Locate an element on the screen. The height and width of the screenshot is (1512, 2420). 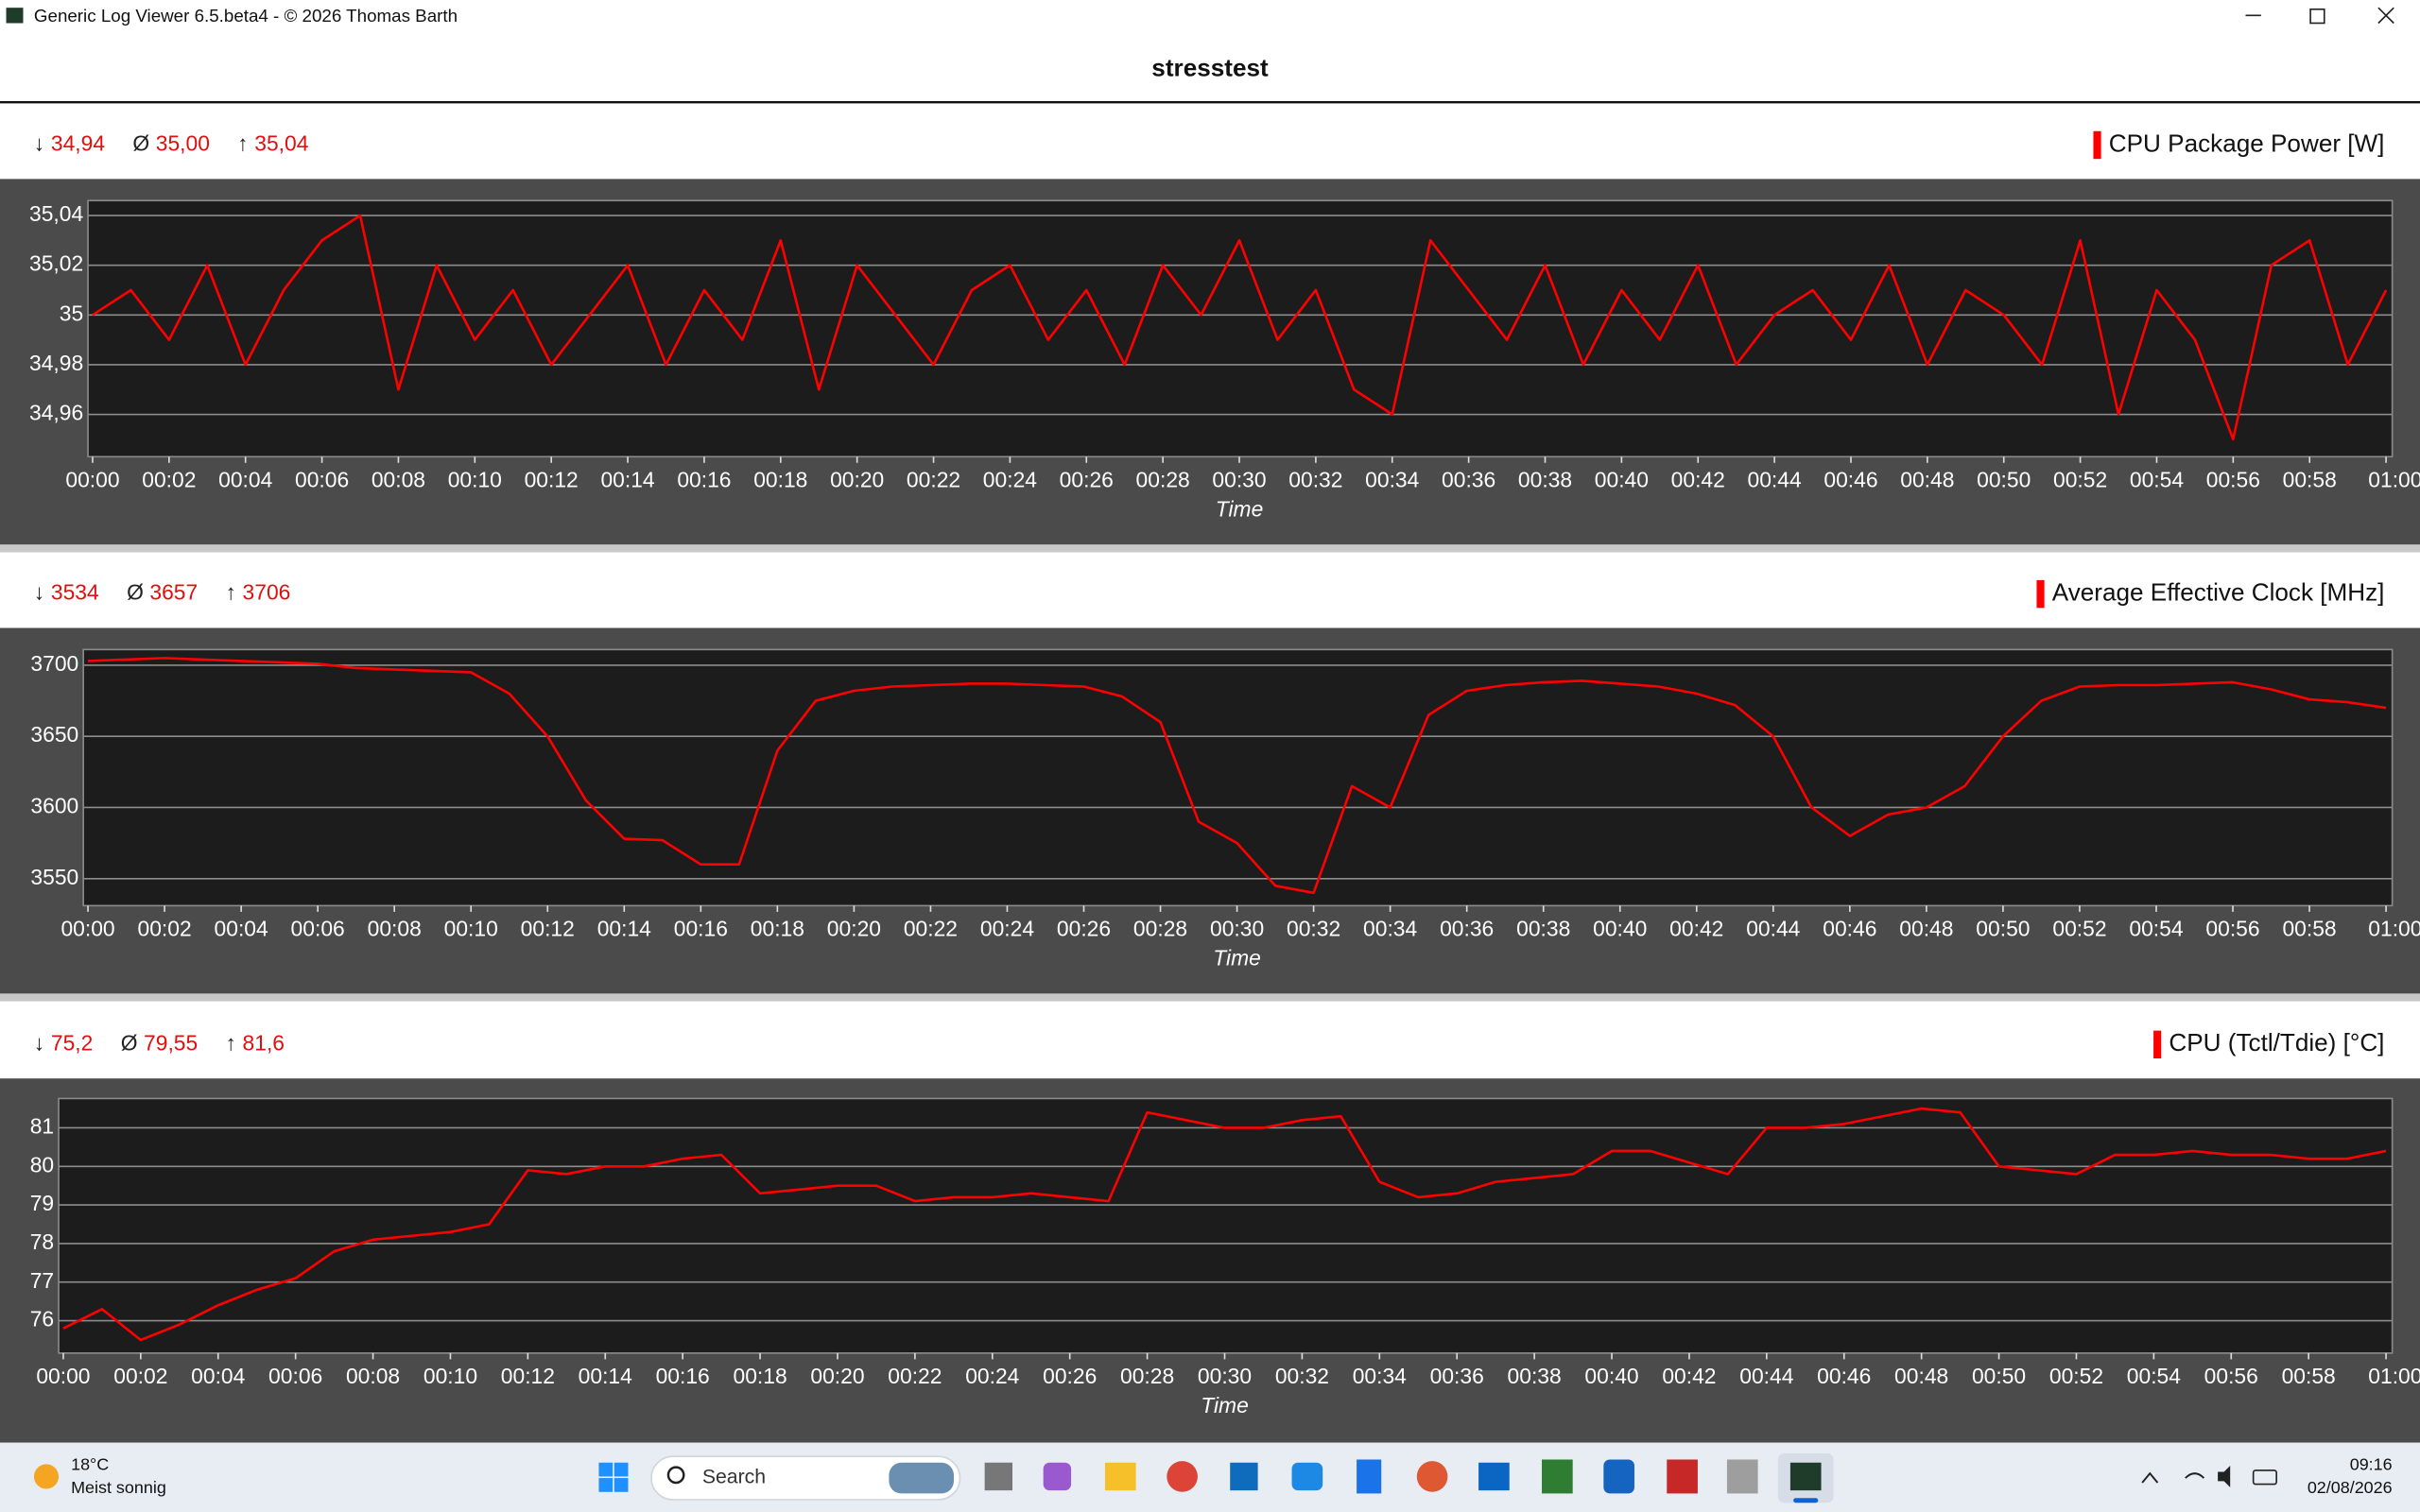
app-r is located at coordinates (1618, 1476).